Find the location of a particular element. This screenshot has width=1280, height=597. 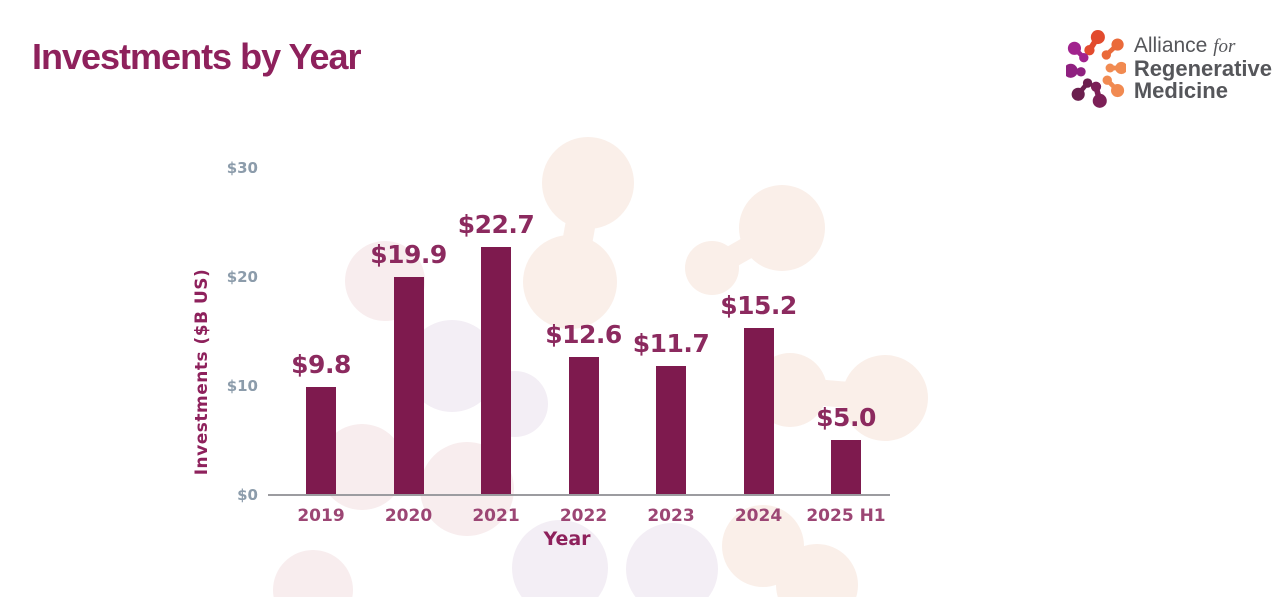

y-tick-label: $30 is located at coordinates (242, 168).